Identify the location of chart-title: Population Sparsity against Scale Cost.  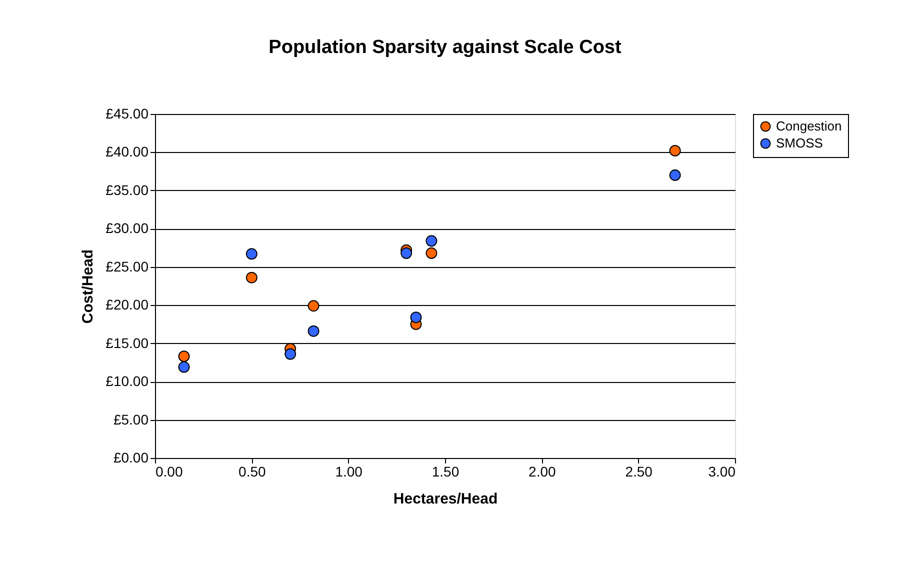
(445, 47).